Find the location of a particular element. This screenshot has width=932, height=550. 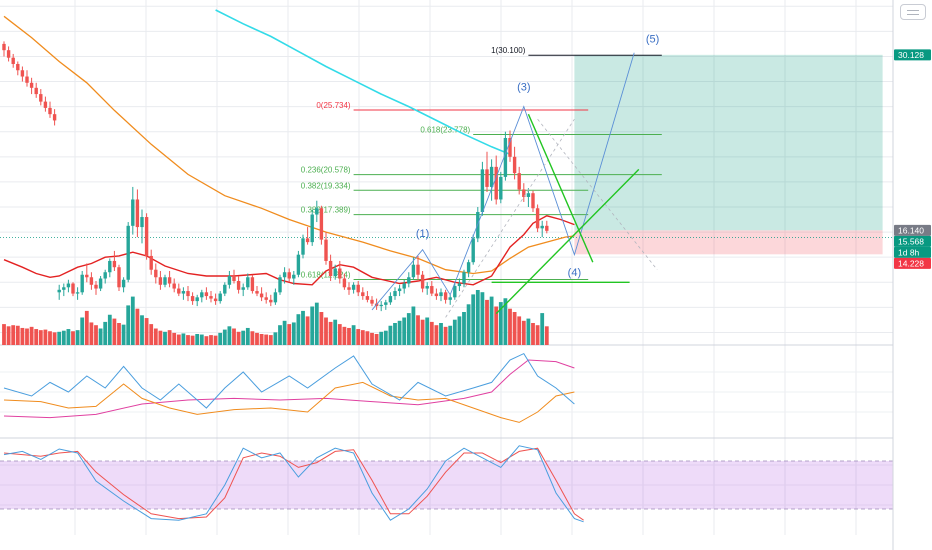

volume-bars is located at coordinates (275, 317).